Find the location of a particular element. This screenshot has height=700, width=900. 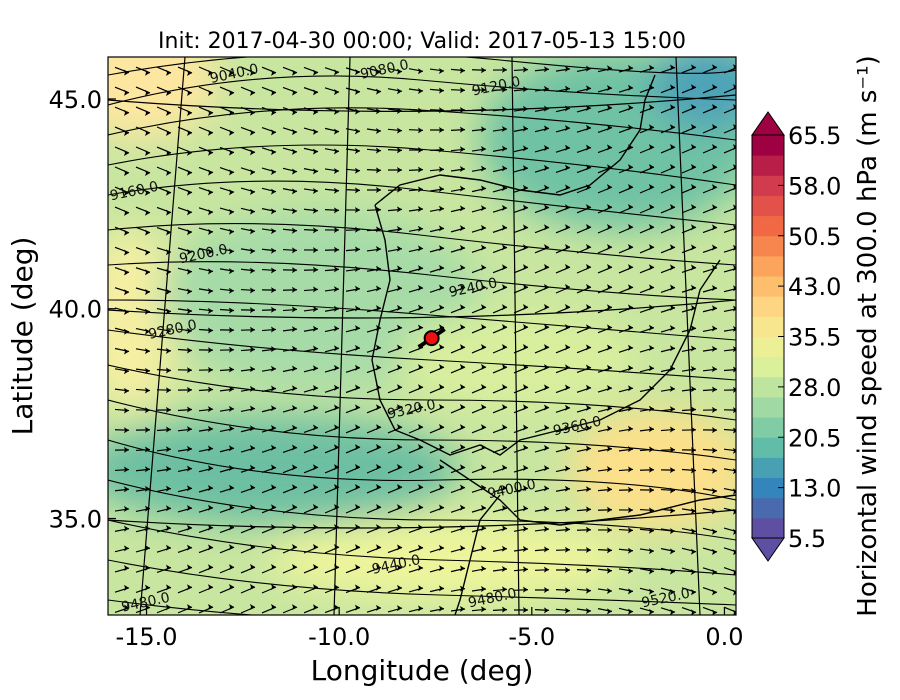

colorbar-tick-label: 20.5 is located at coordinates (814, 438).